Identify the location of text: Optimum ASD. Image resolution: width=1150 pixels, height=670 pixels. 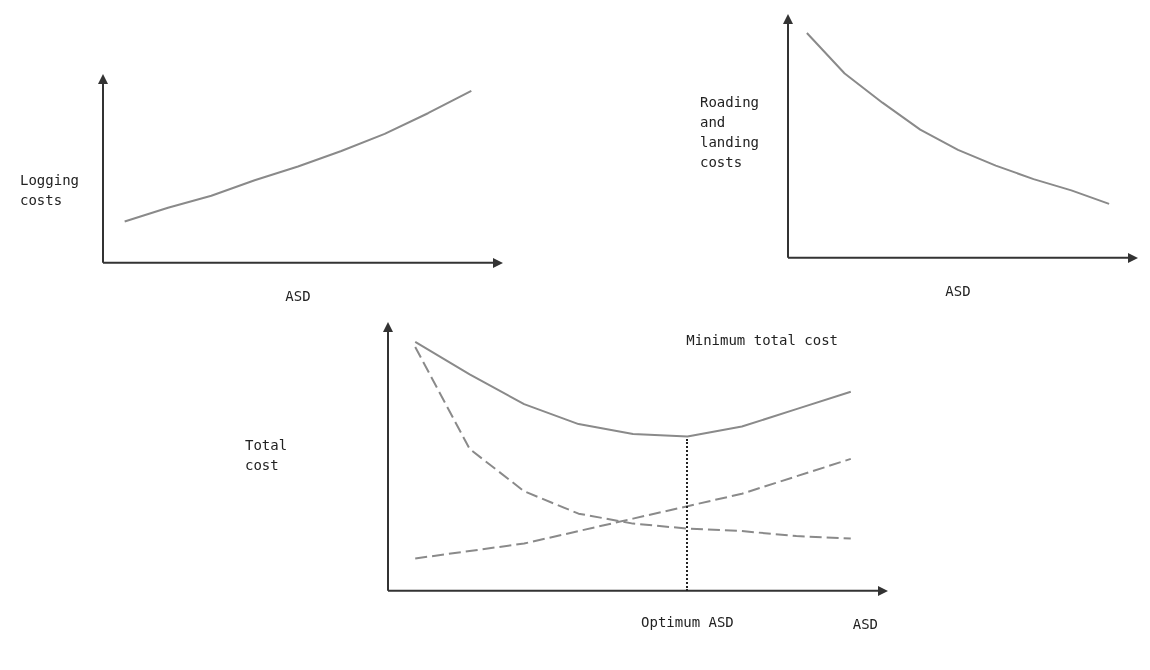
(687, 622).